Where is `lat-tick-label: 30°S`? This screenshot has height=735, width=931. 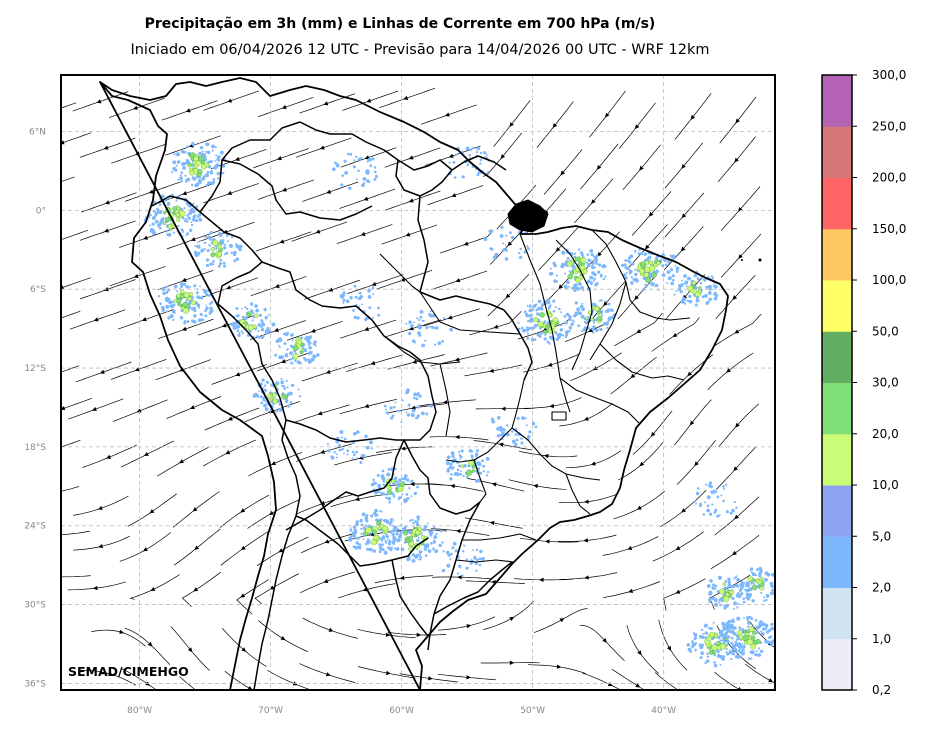 lat-tick-label: 30°S is located at coordinates (35, 606).